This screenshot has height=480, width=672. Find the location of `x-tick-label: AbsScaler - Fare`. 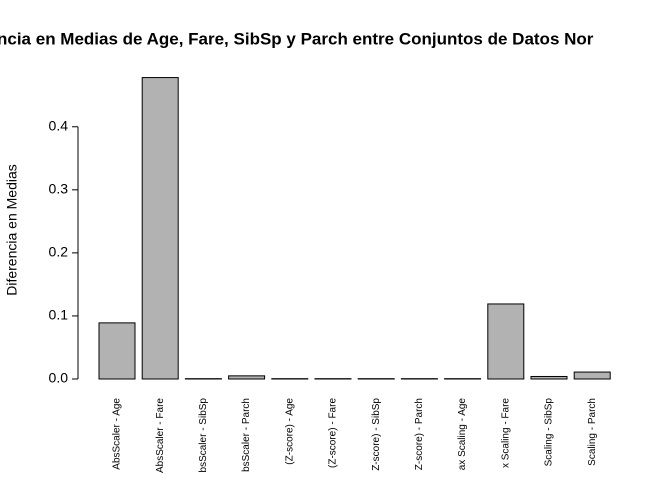

x-tick-label: AbsScaler - Fare is located at coordinates (160, 435).